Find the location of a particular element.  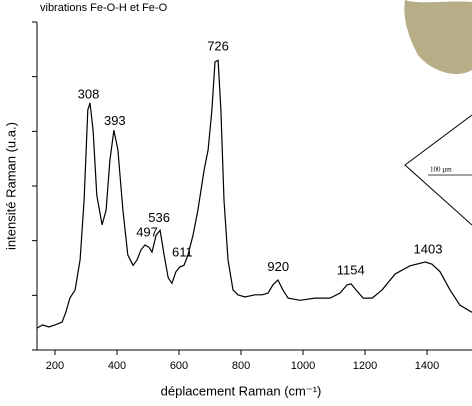

x-tick-label: 800 is located at coordinates (241, 366).